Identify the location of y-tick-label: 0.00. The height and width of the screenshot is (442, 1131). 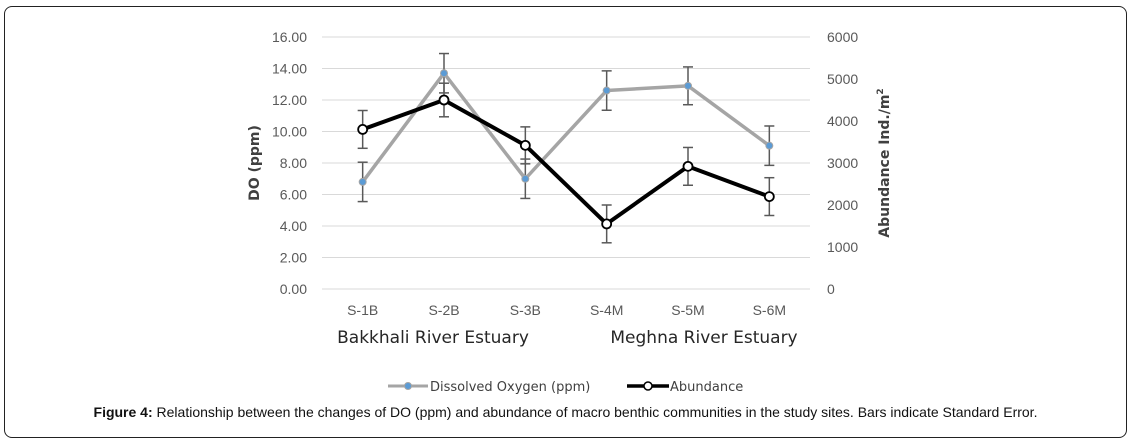
(293, 289).